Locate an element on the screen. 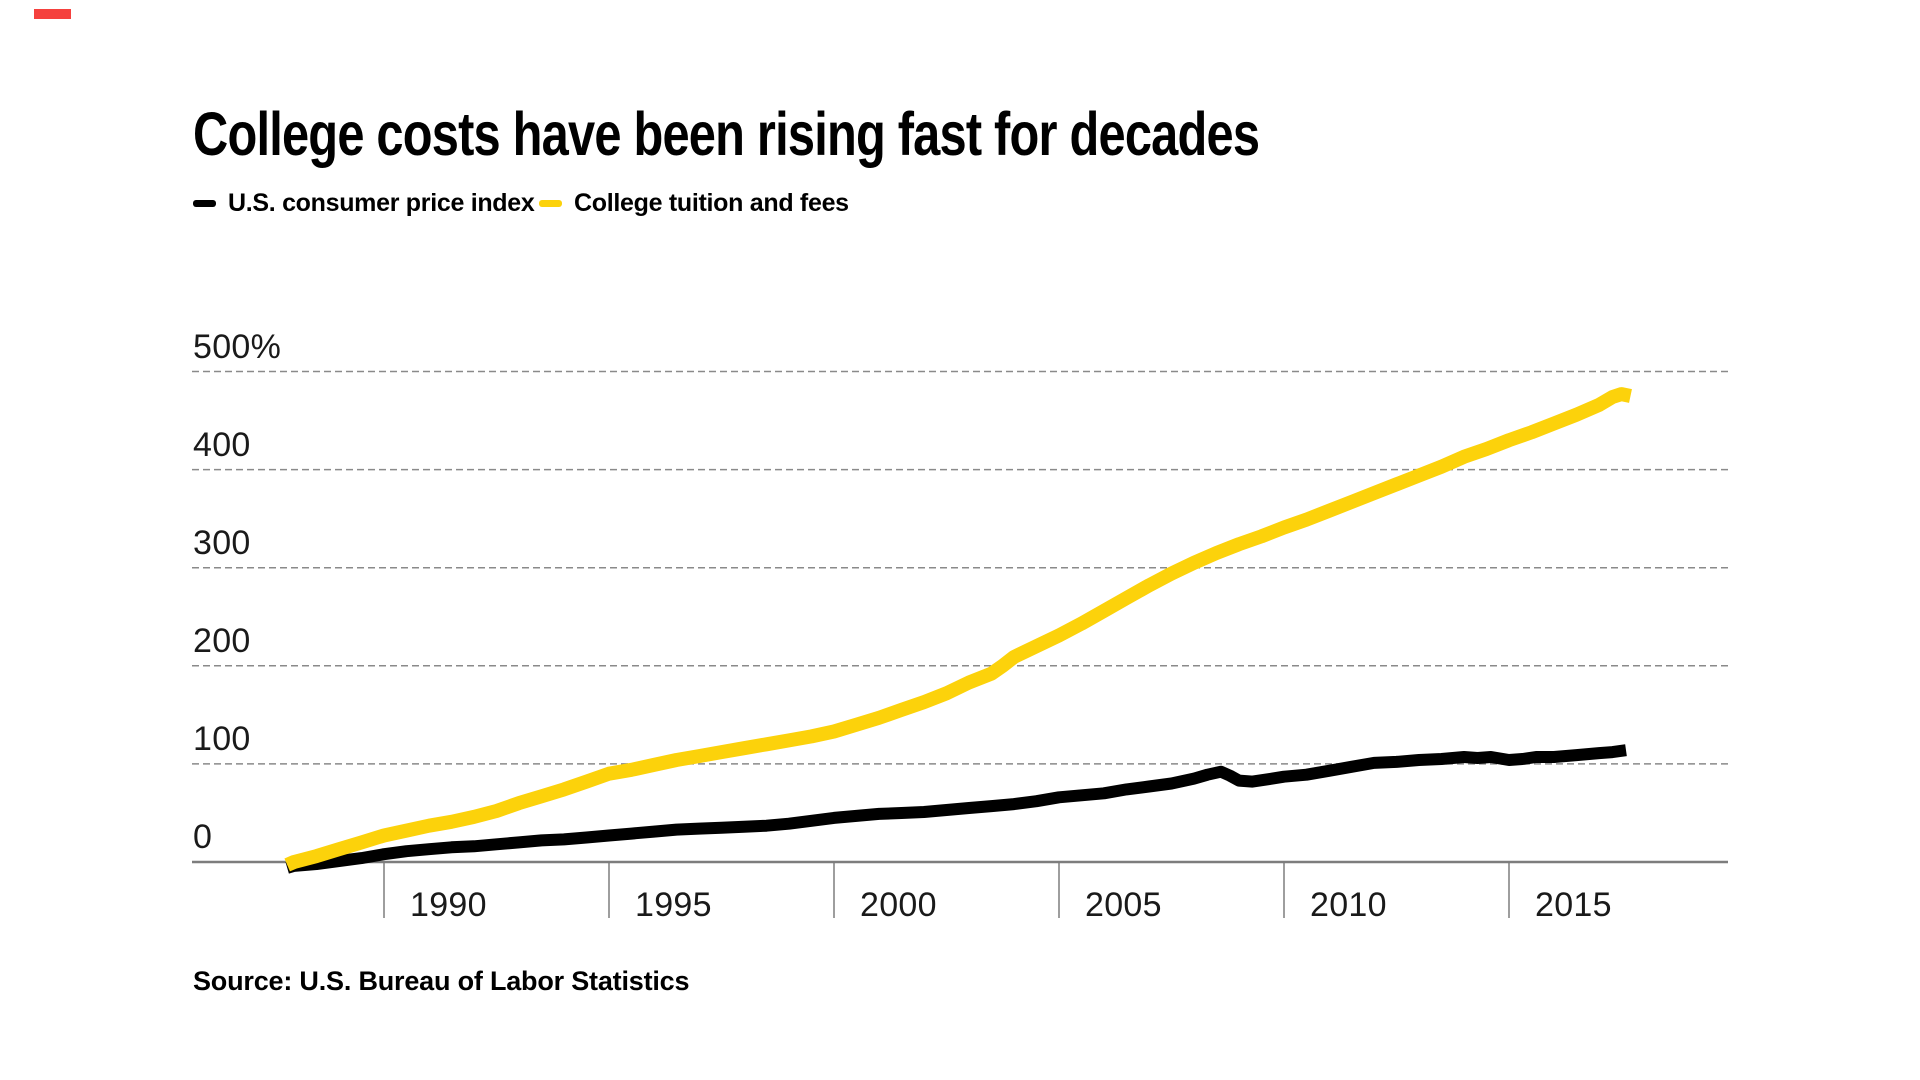 The width and height of the screenshot is (1920, 1080). cpi-series-line is located at coordinates (956, 809).